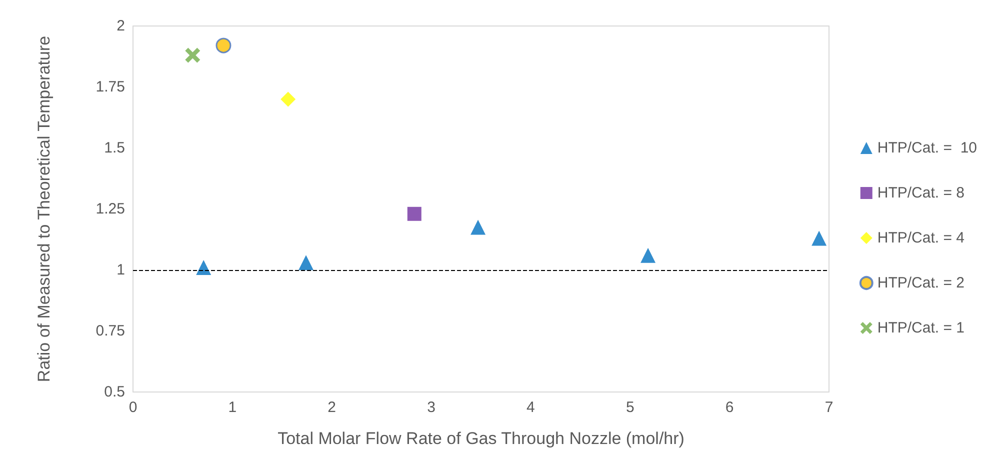  Describe the element at coordinates (110, 331) in the screenshot. I see `y-tick-label: 0.75` at that location.